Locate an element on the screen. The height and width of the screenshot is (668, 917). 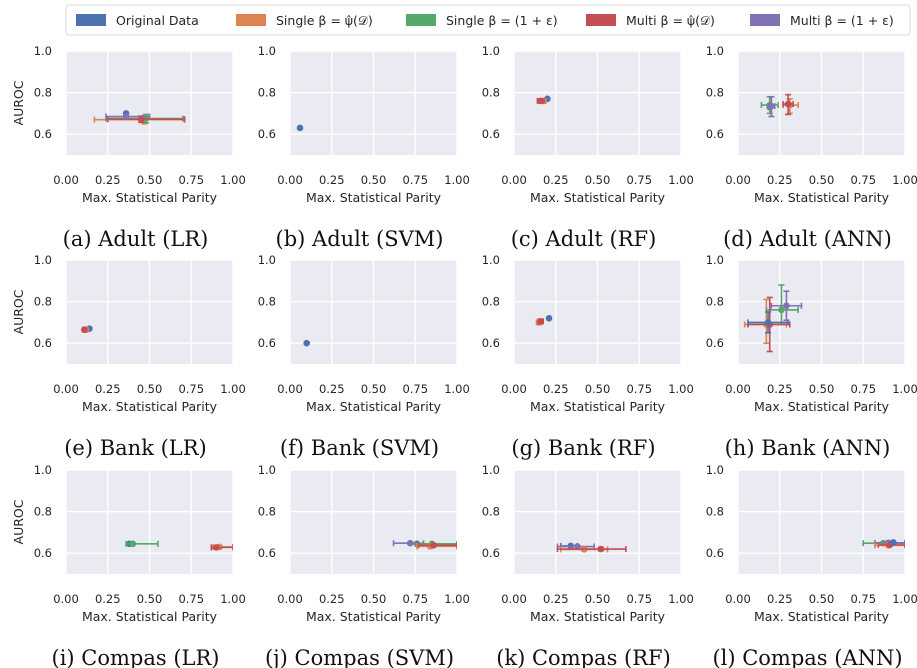
legend-label: Multi β = ψ̂(𝒟) is located at coordinates (670, 20).